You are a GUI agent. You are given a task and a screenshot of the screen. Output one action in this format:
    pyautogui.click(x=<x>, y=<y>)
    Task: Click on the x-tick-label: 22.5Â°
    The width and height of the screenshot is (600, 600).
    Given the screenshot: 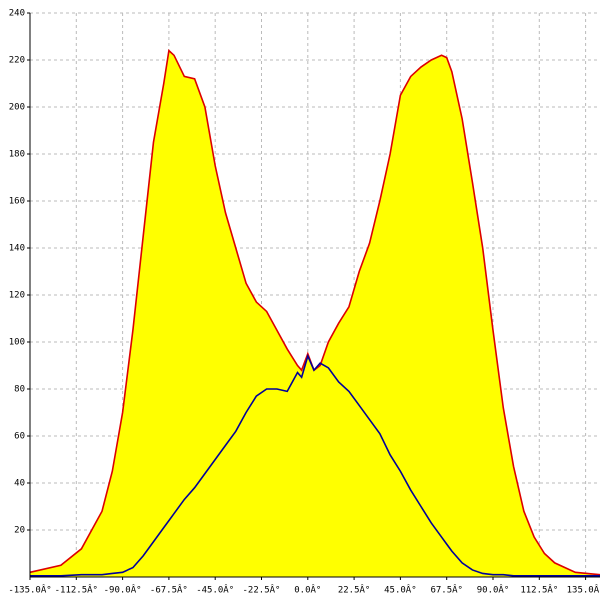 What is the action you would take?
    pyautogui.click(x=354, y=590)
    